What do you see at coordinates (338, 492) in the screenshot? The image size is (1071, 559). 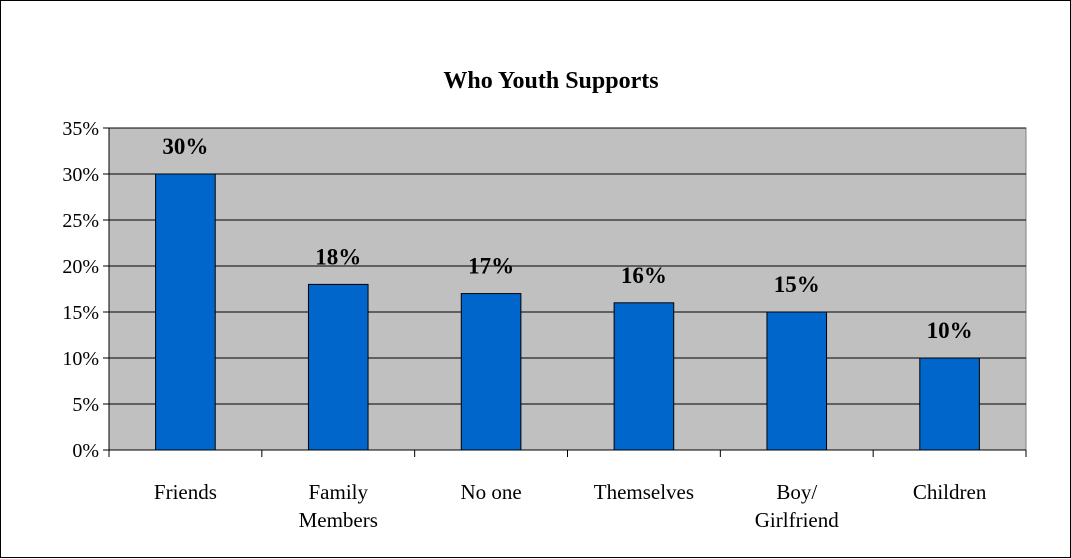 I see `category-label-line: Family` at bounding box center [338, 492].